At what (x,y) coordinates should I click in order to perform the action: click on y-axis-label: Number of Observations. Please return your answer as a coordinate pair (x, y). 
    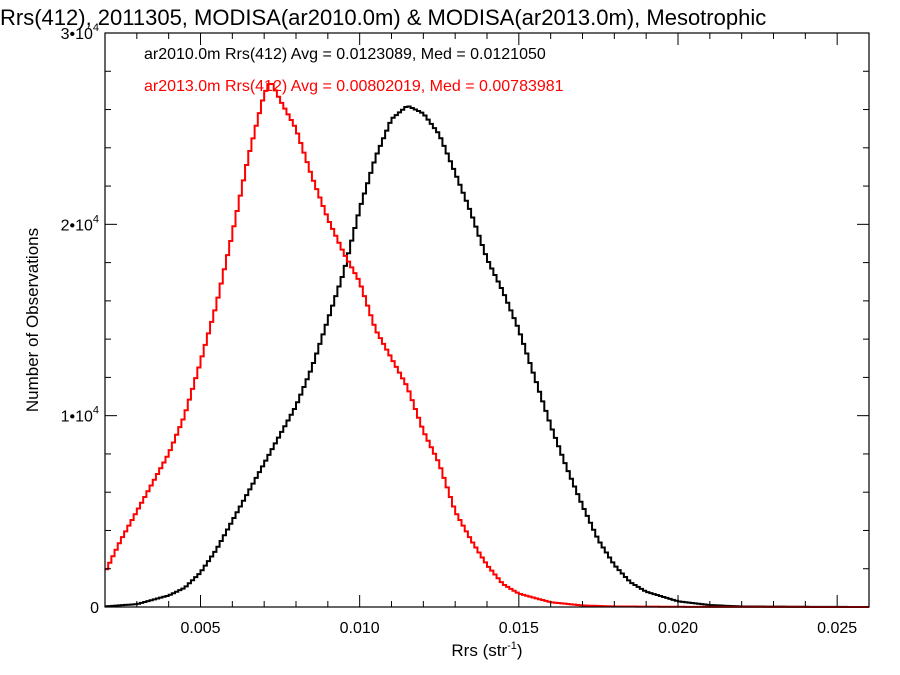
    Looking at the image, I should click on (32, 320).